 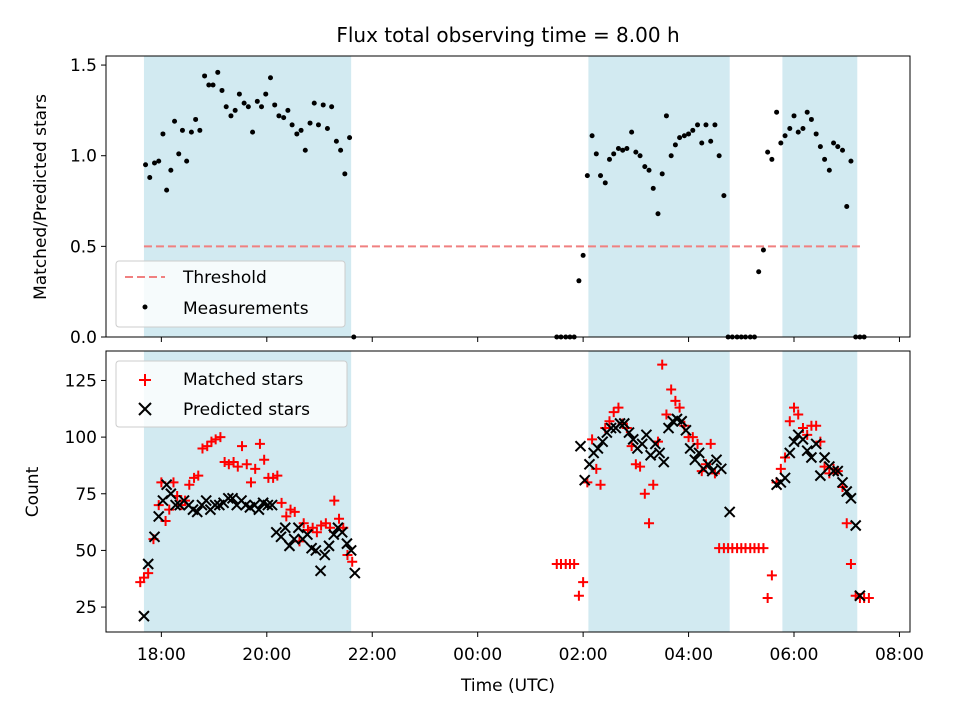 I want to click on count-y-axis-label: Count, so click(x=33, y=491).